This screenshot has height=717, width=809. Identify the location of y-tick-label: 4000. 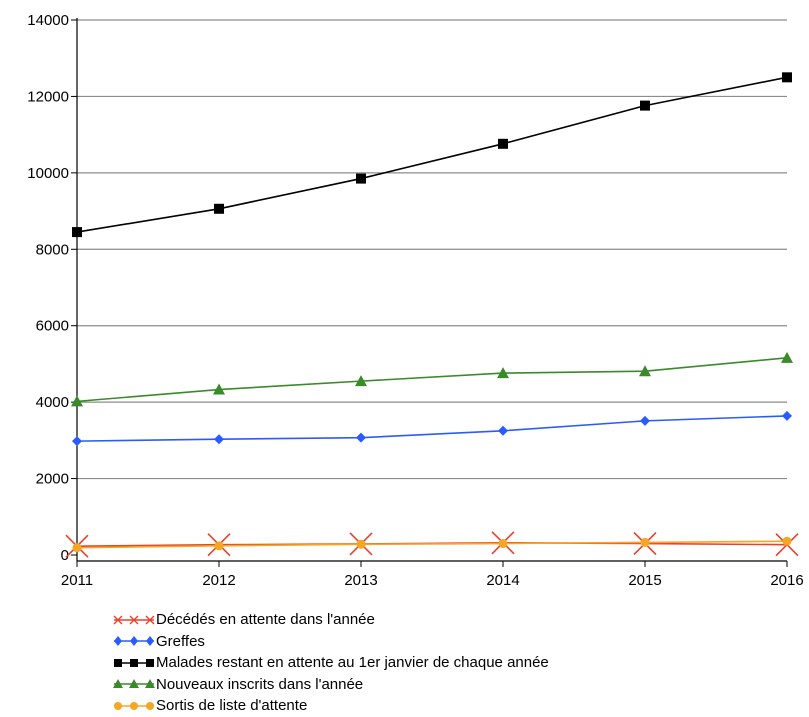
(52, 402).